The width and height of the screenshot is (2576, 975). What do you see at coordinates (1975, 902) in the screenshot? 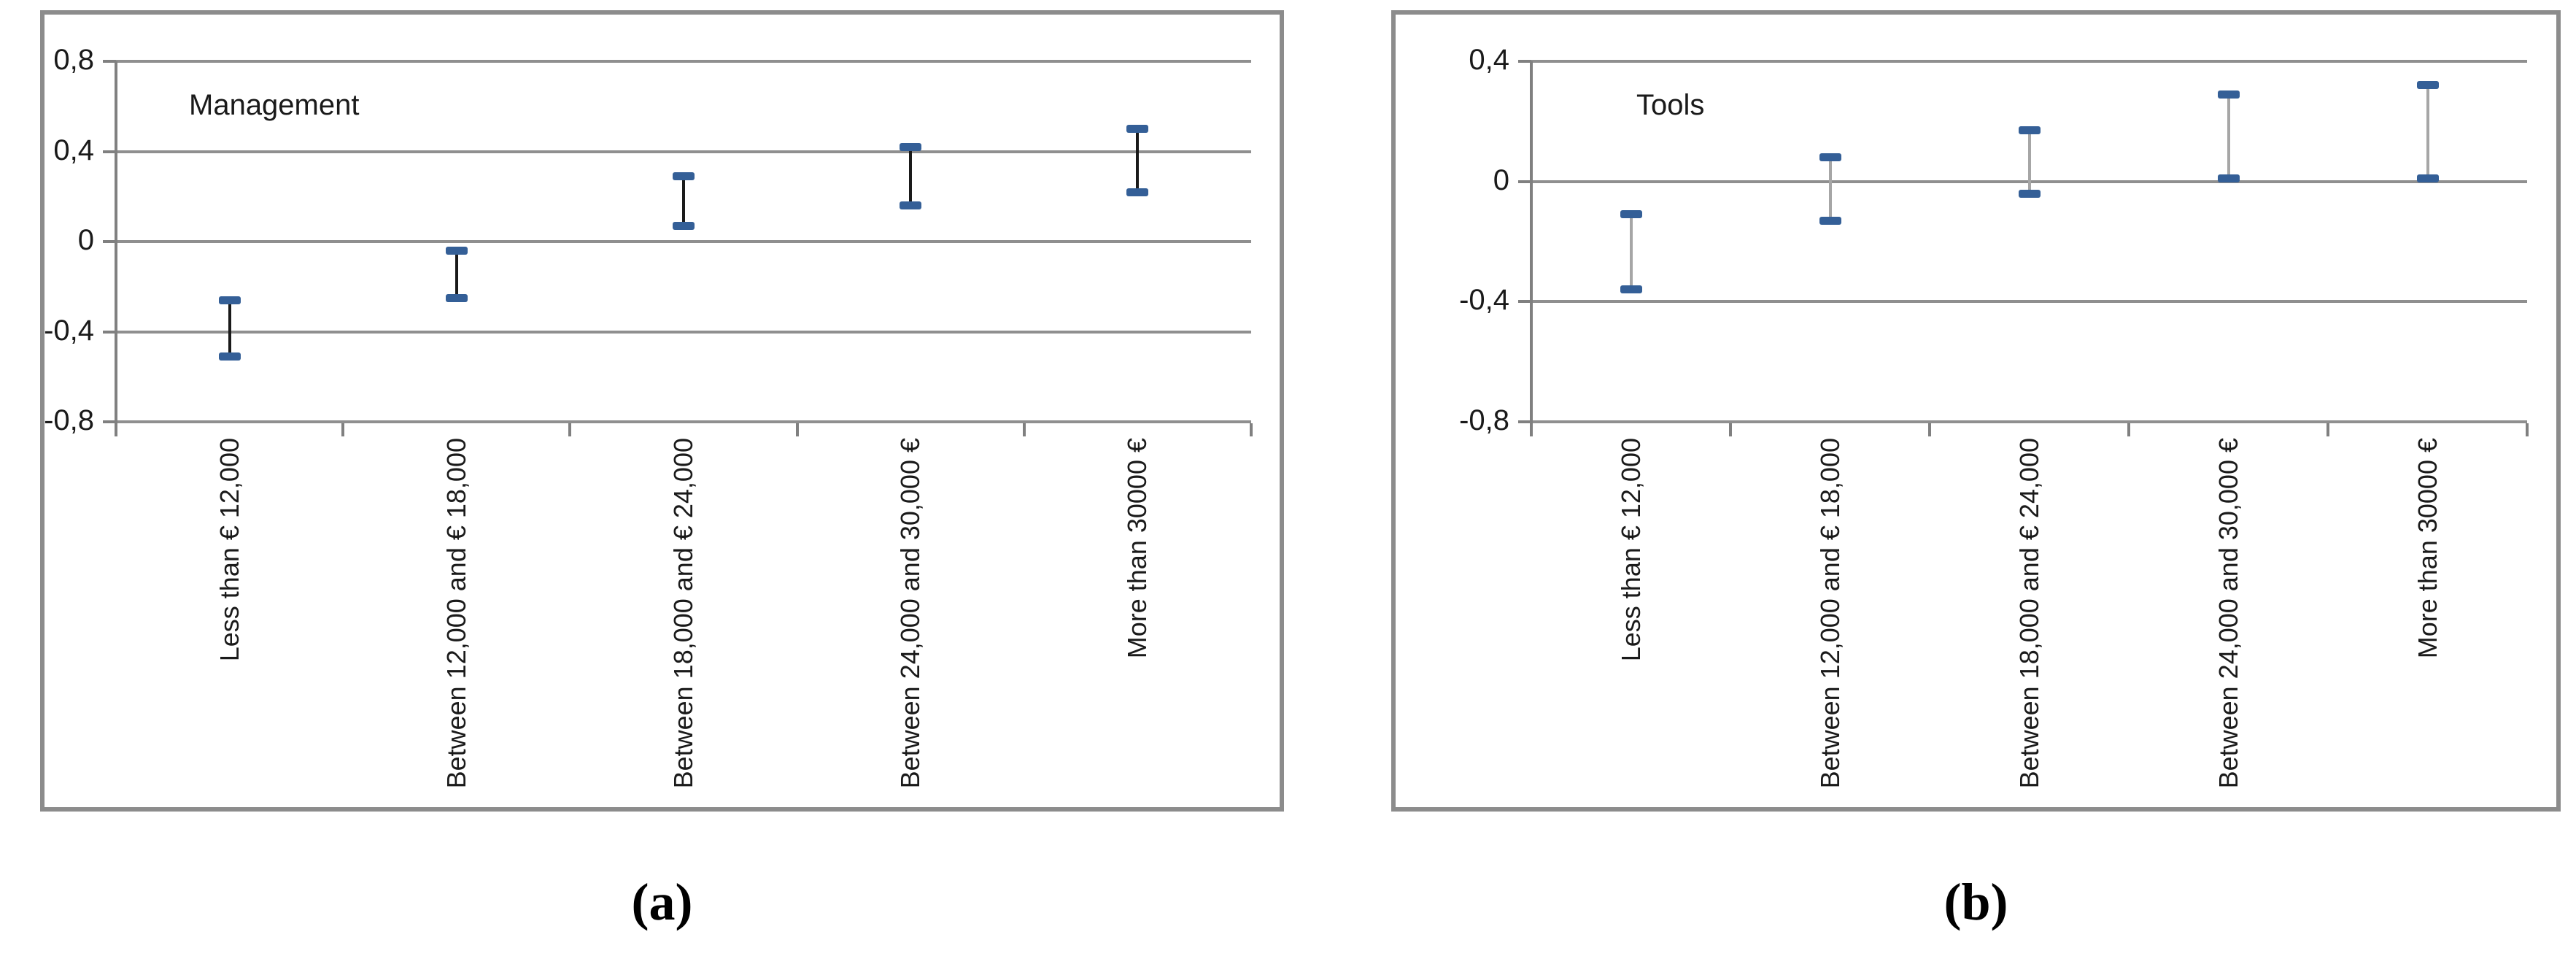
I see `caption-b: (b)` at bounding box center [1975, 902].